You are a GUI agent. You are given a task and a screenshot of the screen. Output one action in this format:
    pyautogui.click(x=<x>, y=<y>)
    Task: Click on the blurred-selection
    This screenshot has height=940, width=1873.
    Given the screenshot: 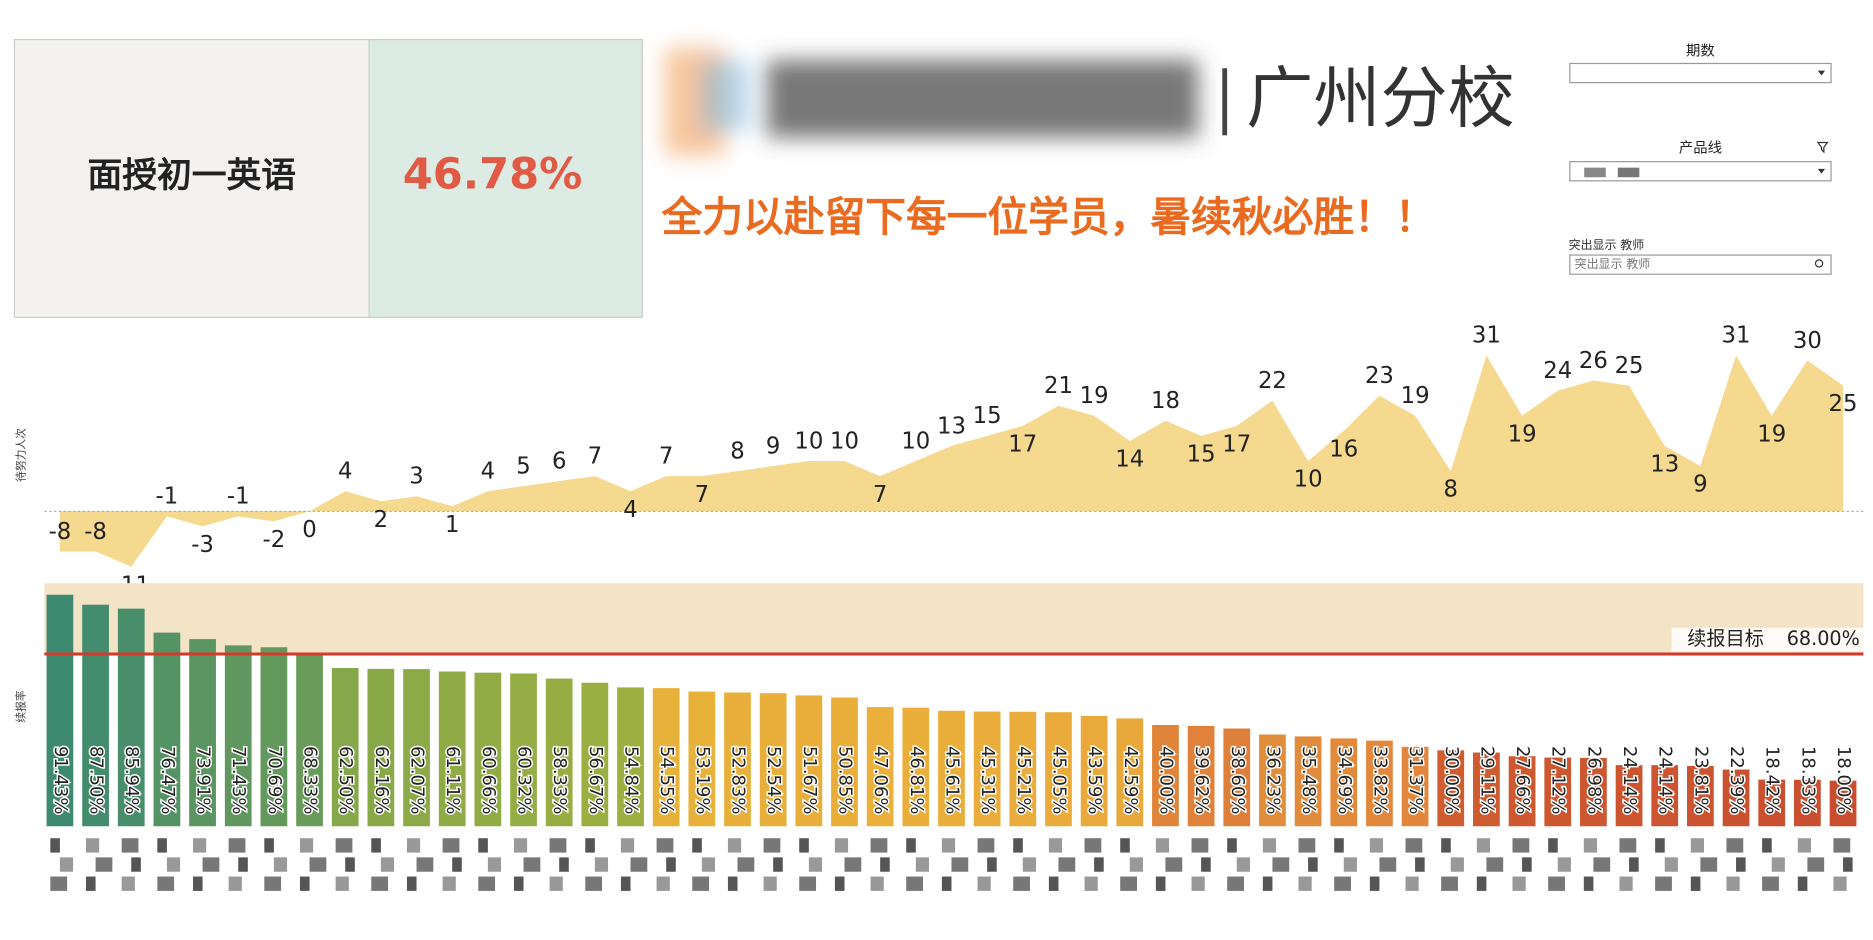 What is the action you would take?
    pyautogui.click(x=1628, y=172)
    